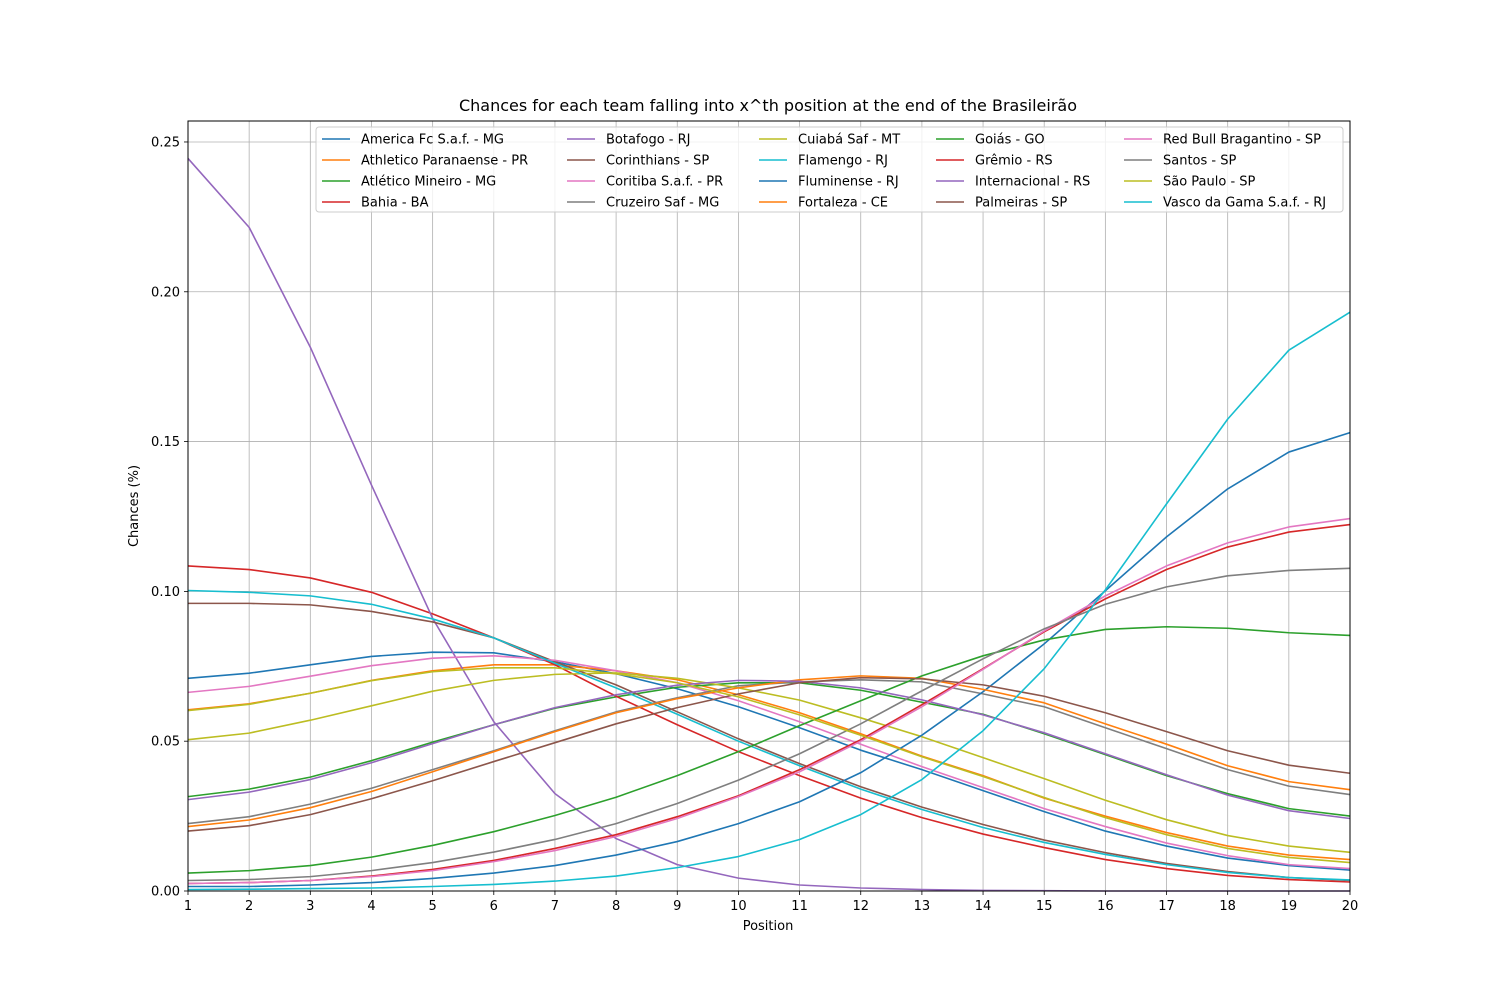 This screenshot has height=1000, width=1500. I want to click on legend-label: Fluminense - RJ, so click(848, 182).